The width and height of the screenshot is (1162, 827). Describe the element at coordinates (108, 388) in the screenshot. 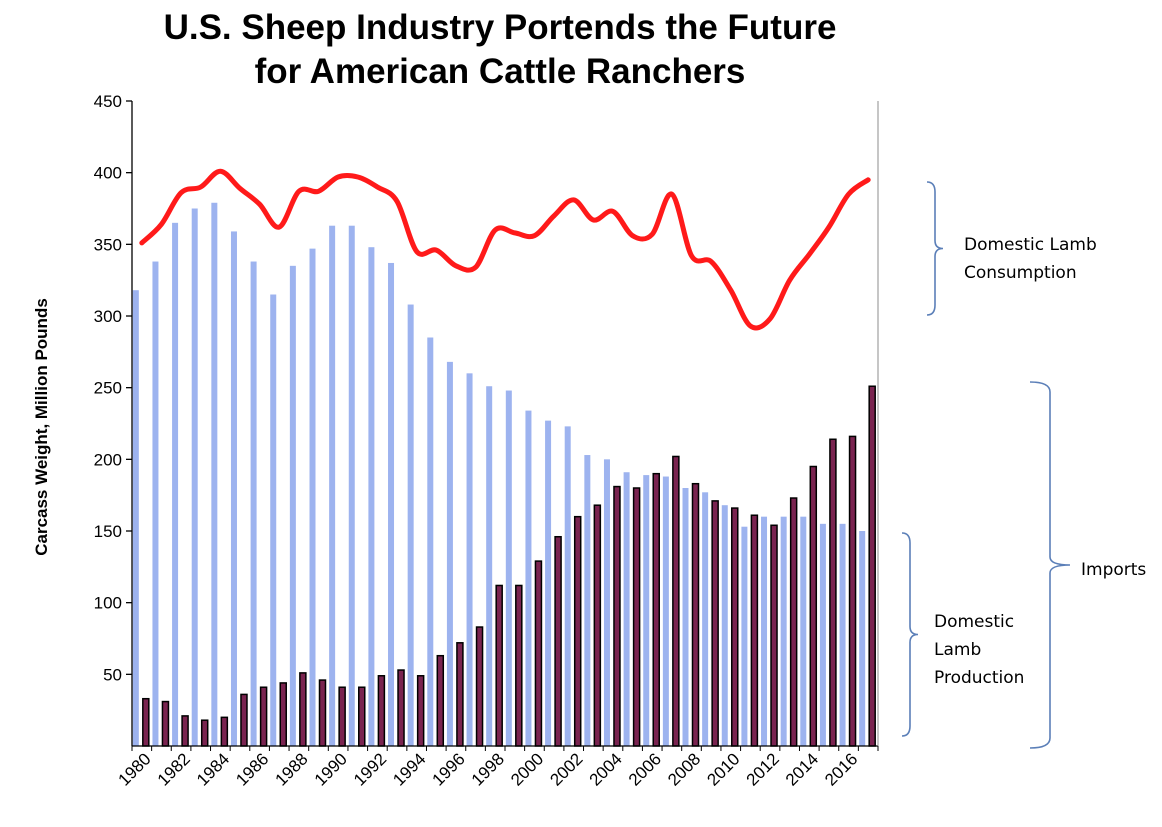

I see `y-tick-label: 250` at that location.